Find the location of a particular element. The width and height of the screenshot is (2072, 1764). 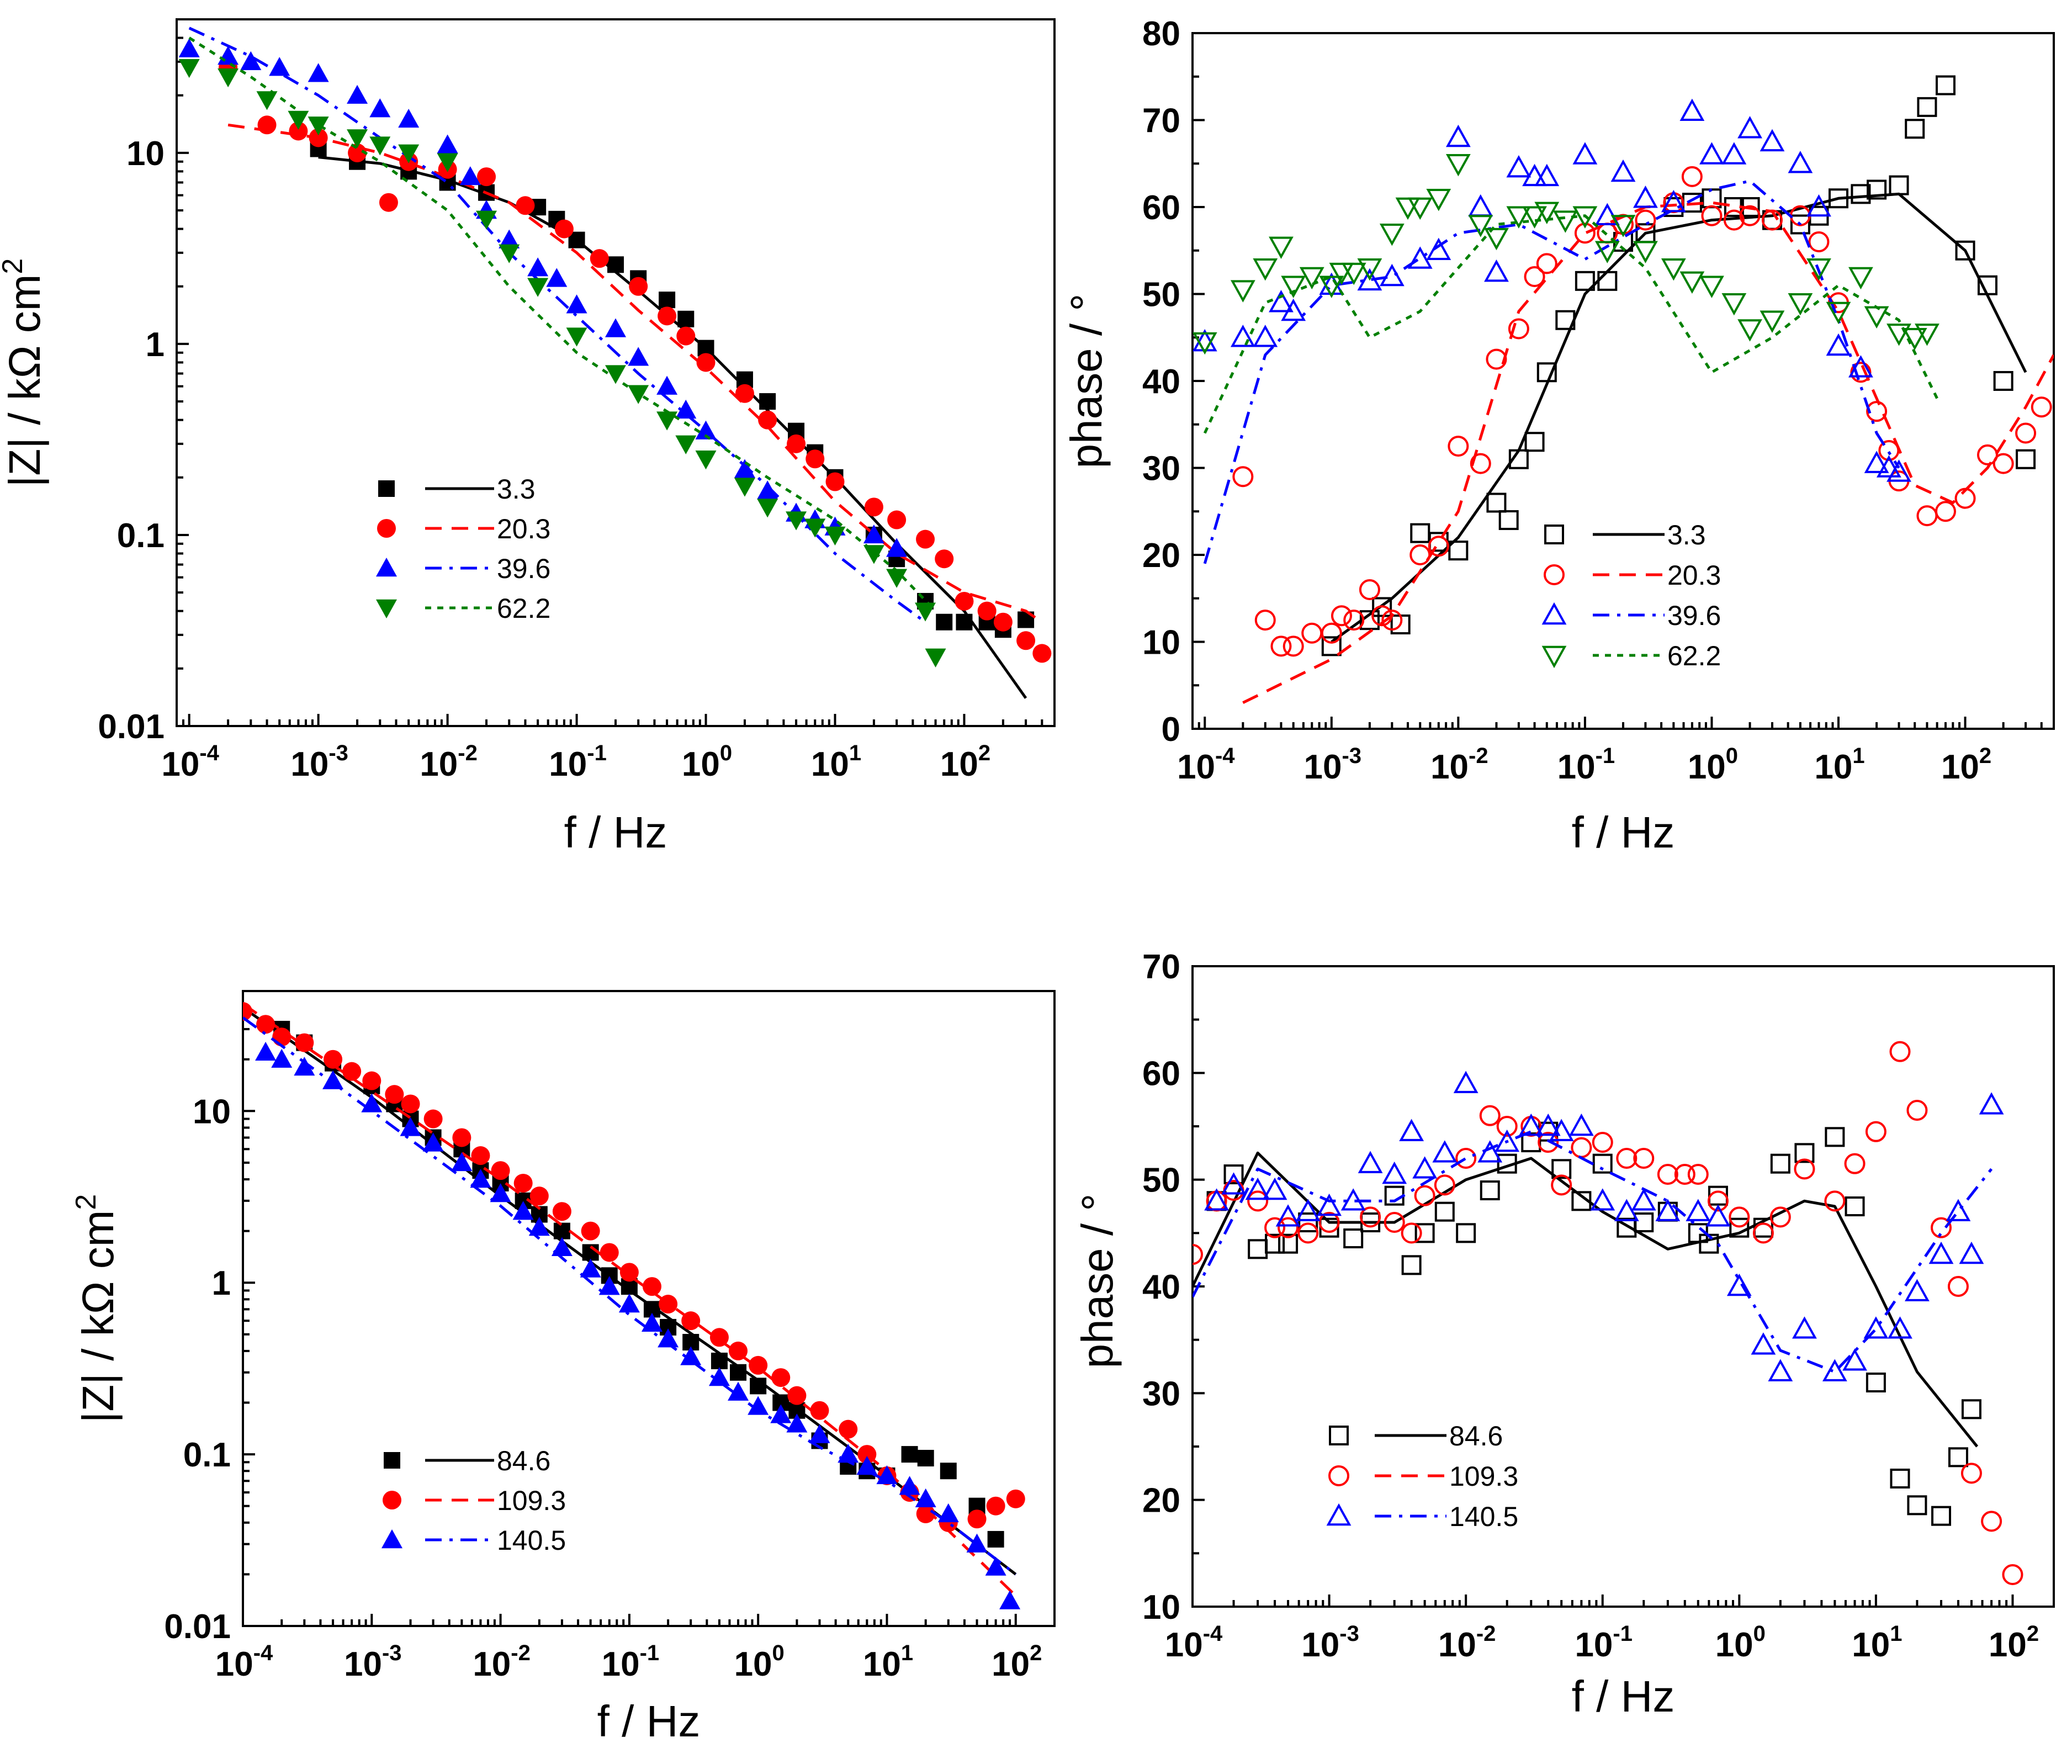

y-axis-label: |Z| / kΩ cm2 is located at coordinates (96, 1309).